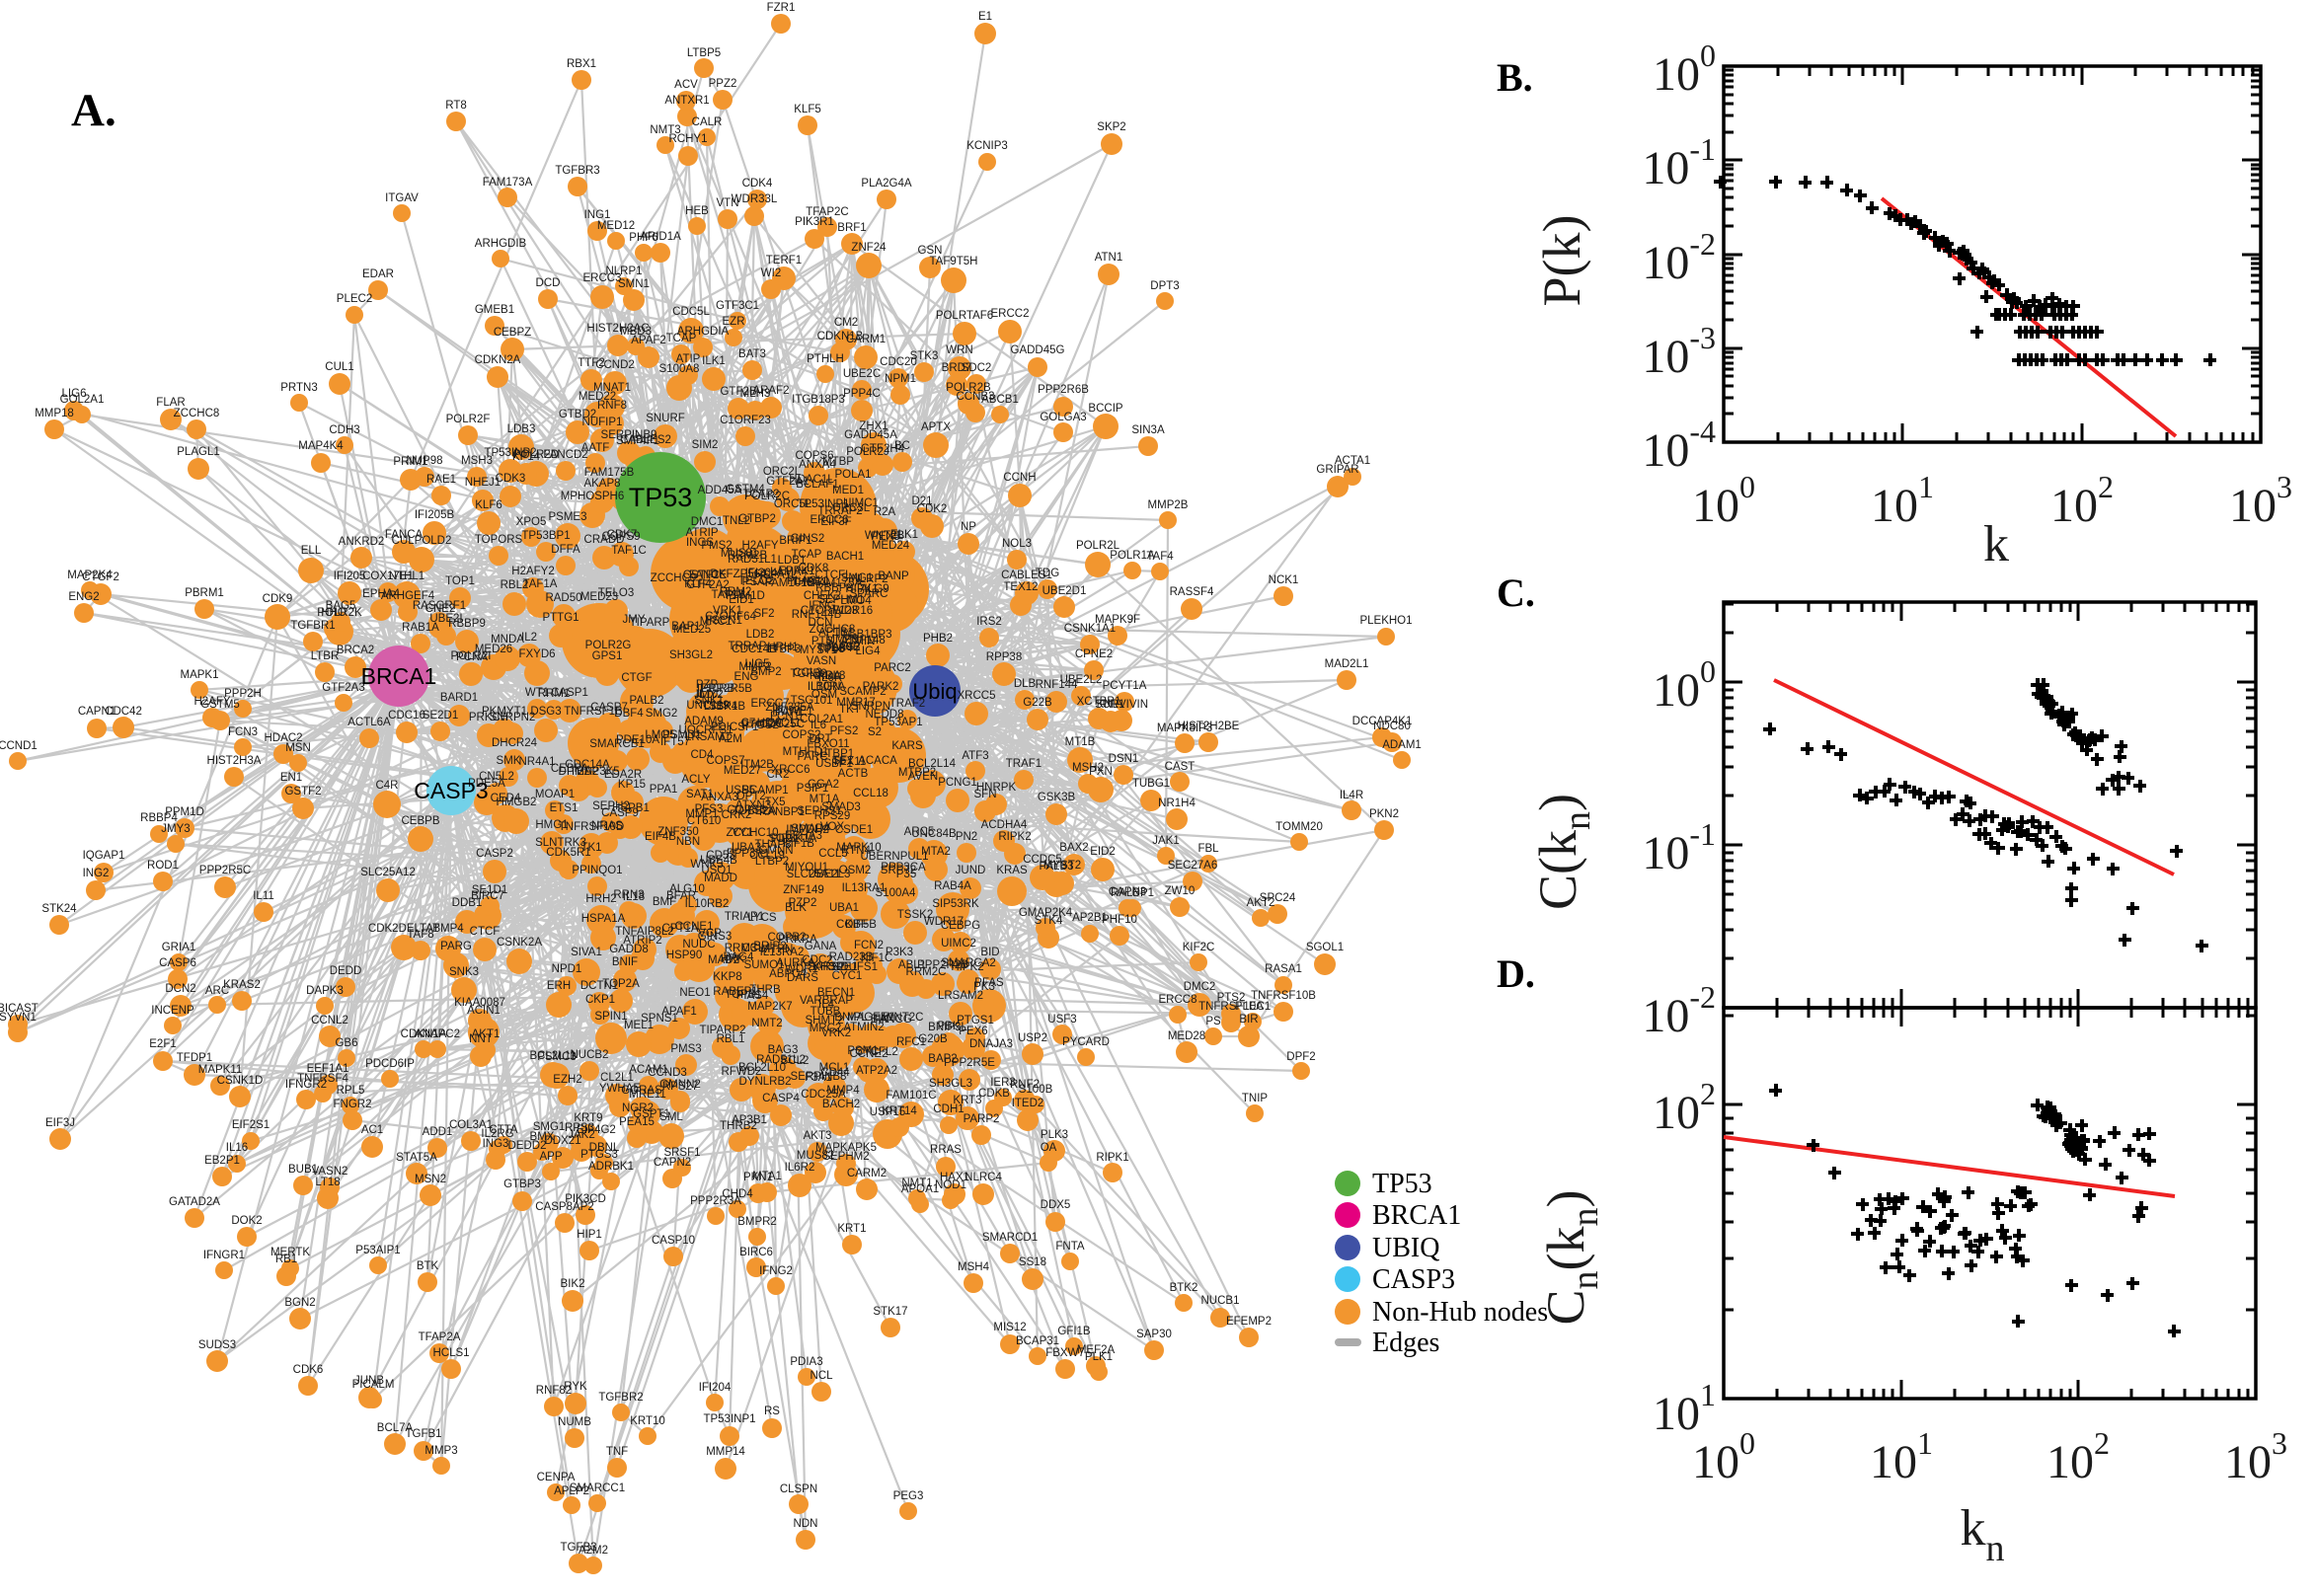 The image size is (2316, 1596). I want to click on svg-text: DDX5, so click(1056, 1205).